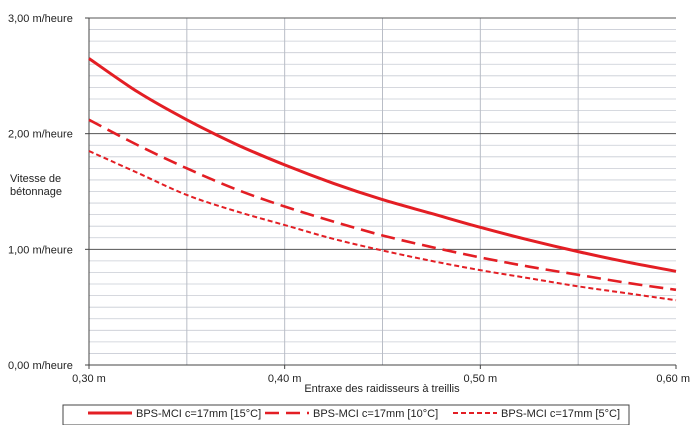 The image size is (692, 425). I want to click on y-tick-label: 3,00 m/heure, so click(40, 19).